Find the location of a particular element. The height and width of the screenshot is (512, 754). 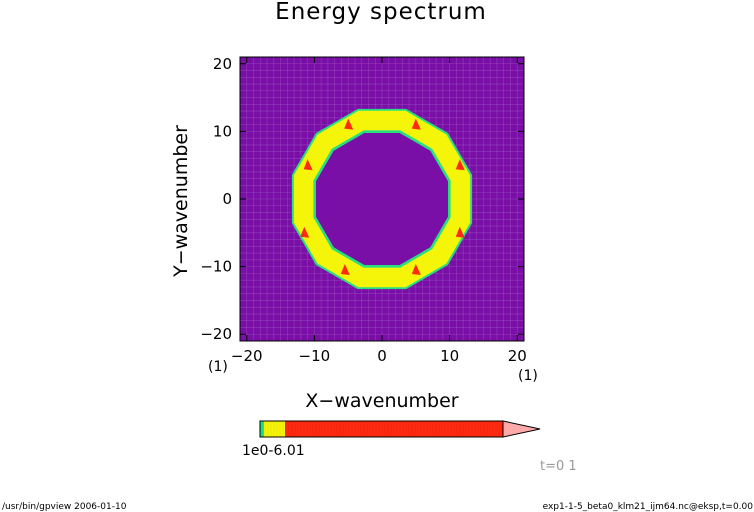

y-axis-label: Y−wavenumber is located at coordinates (181, 201).